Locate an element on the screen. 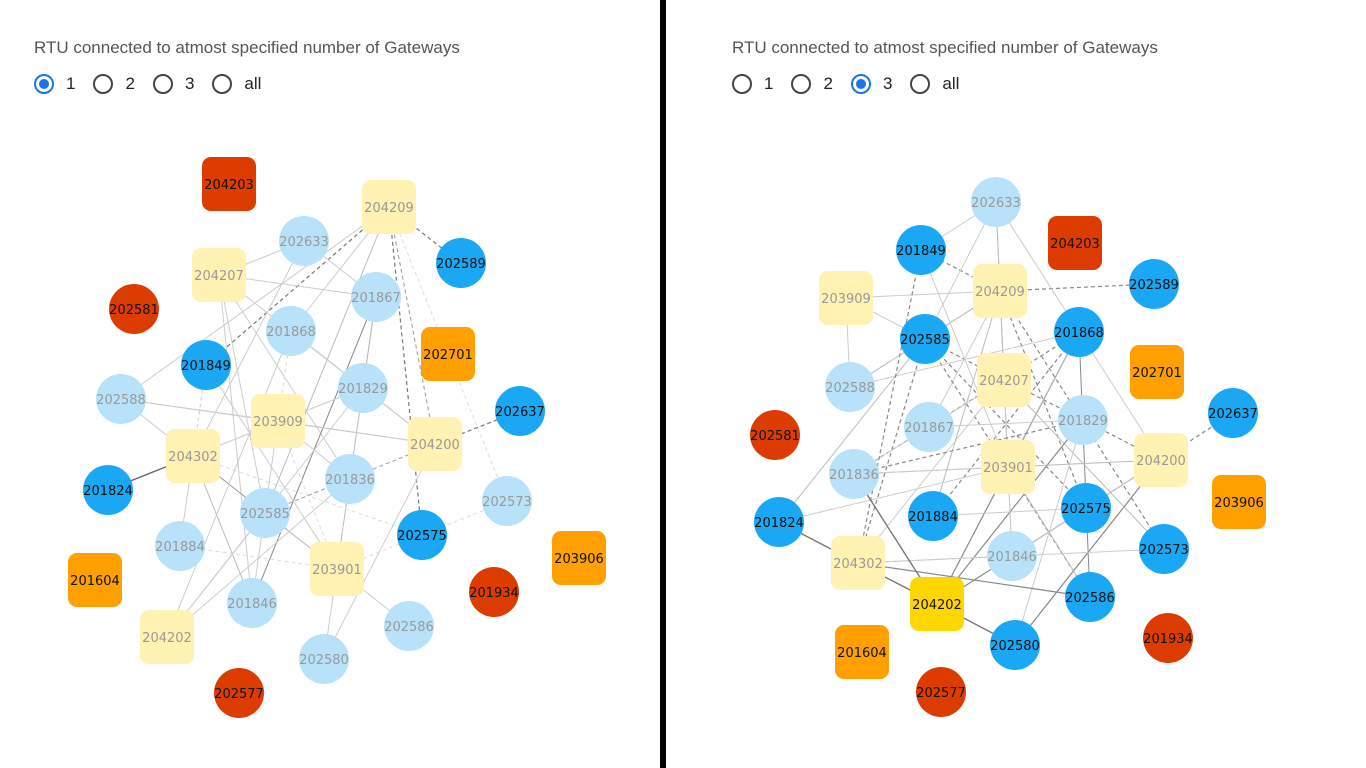  node-label: 204302 is located at coordinates (193, 457).